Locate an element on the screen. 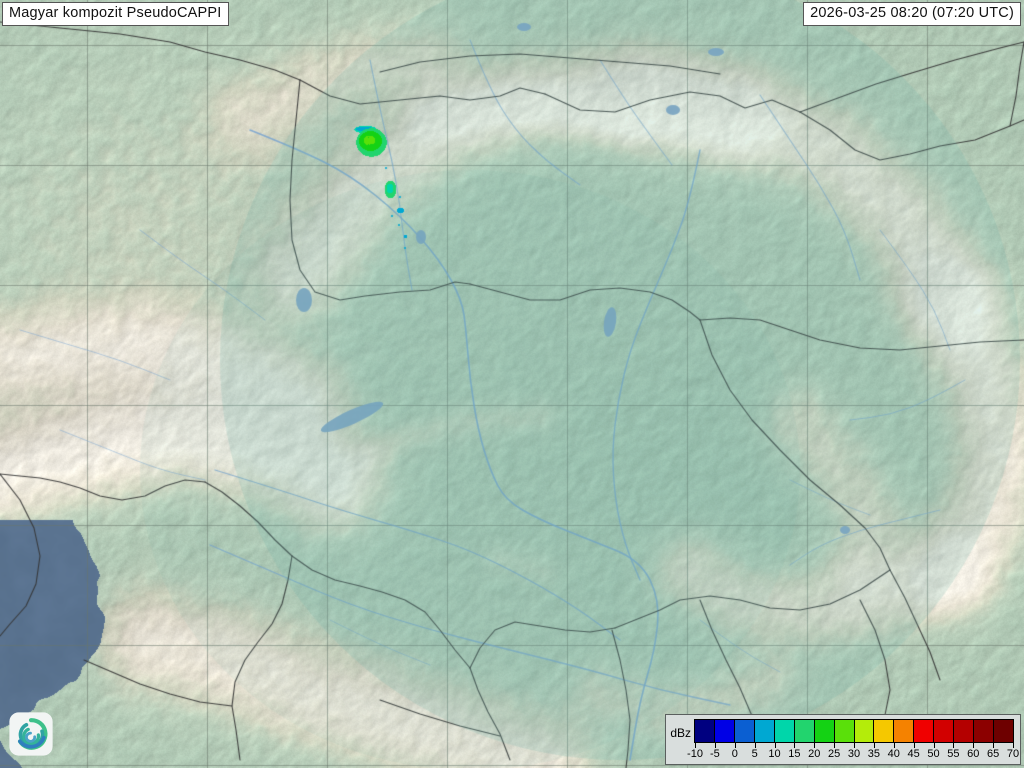 The image size is (1024, 768). legend-tick-label: 10 is located at coordinates (774, 754).